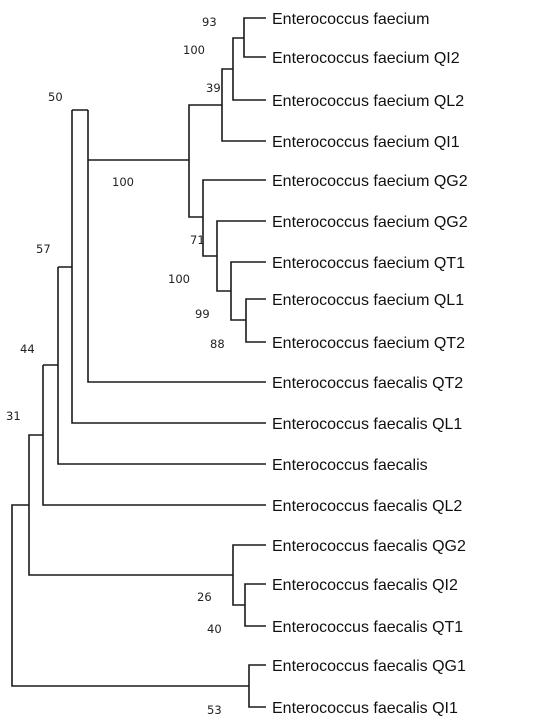  What do you see at coordinates (214, 629) in the screenshot?
I see `bootstrap-value: 40` at bounding box center [214, 629].